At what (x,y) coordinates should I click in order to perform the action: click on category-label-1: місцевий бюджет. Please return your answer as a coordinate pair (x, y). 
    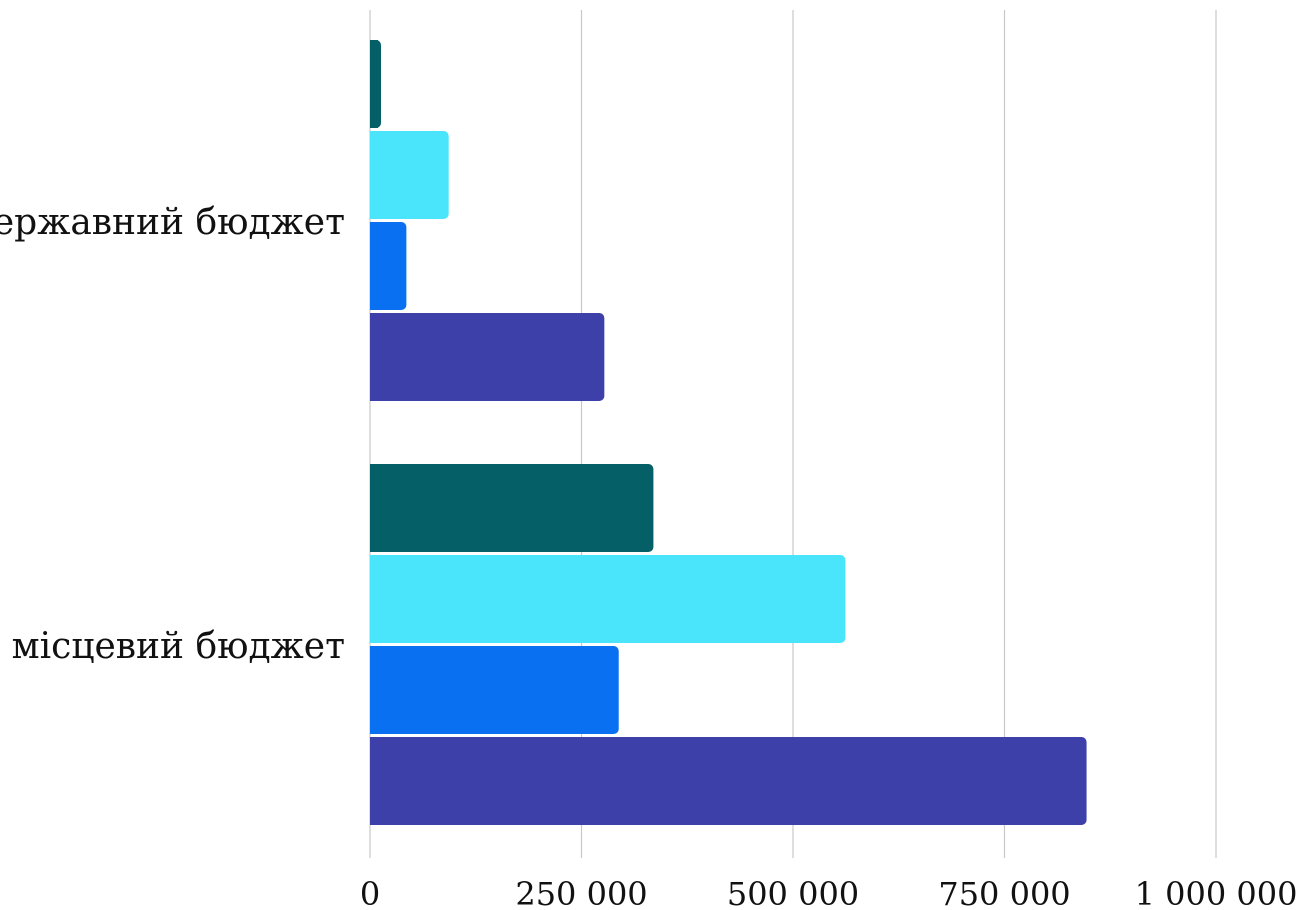
    Looking at the image, I should click on (178, 646).